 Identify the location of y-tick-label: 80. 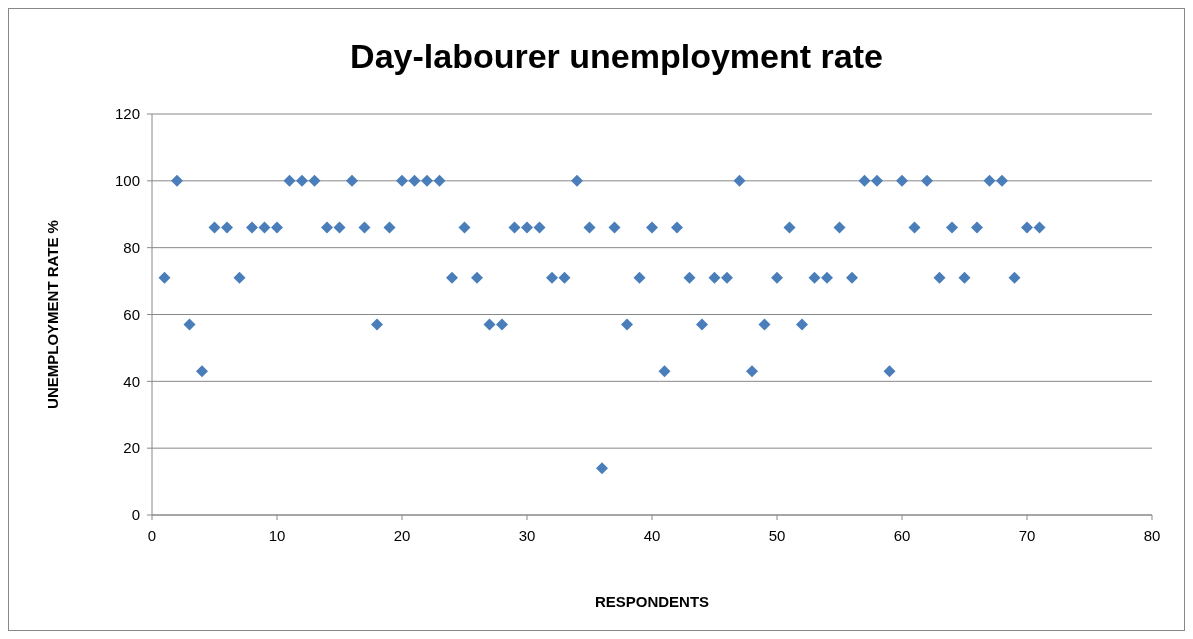
(131, 247).